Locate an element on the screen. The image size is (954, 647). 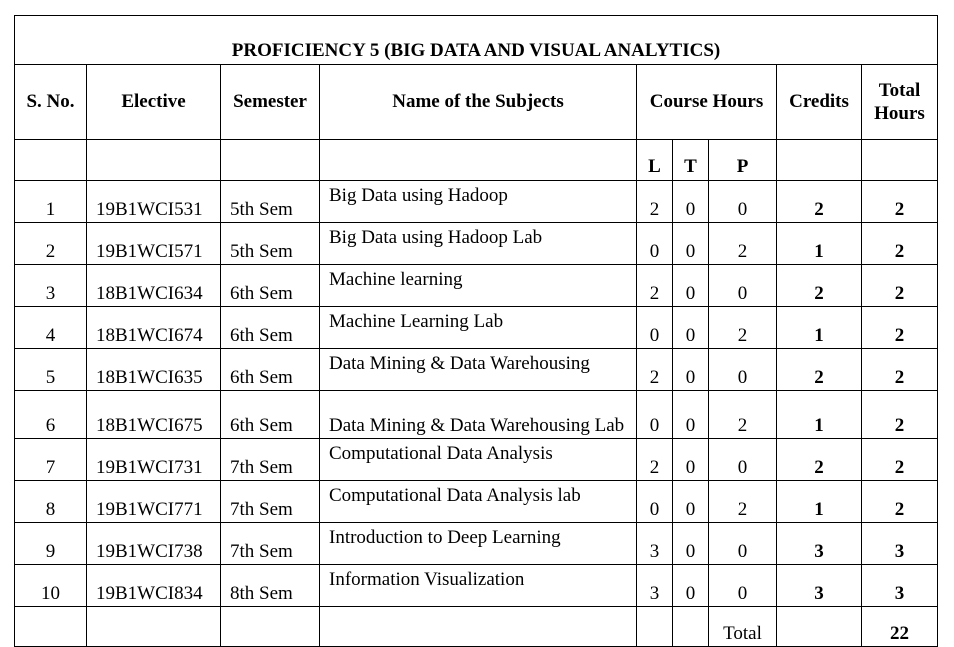
row-subject: Machine learning is located at coordinates (478, 285).